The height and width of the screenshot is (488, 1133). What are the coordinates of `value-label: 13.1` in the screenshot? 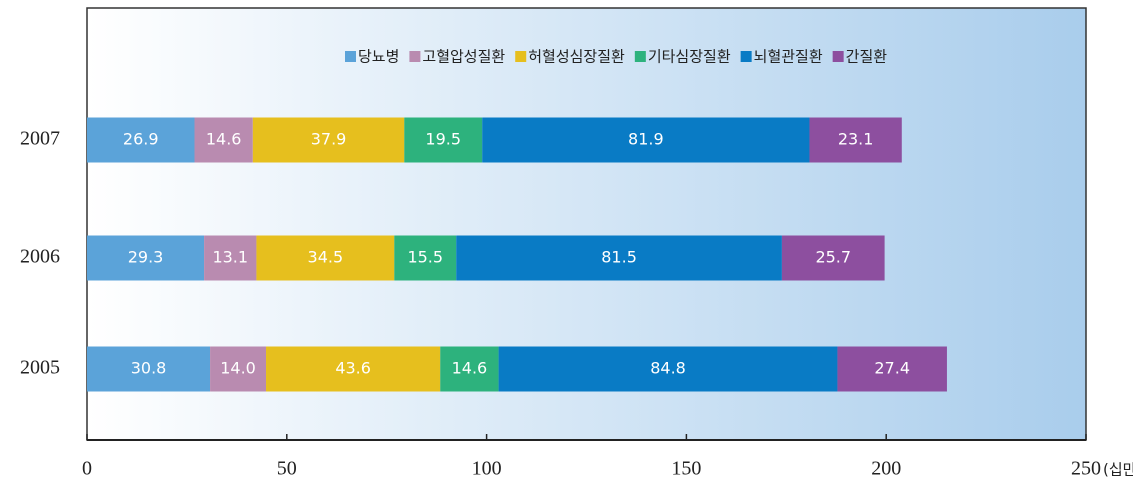 It's located at (230, 257).